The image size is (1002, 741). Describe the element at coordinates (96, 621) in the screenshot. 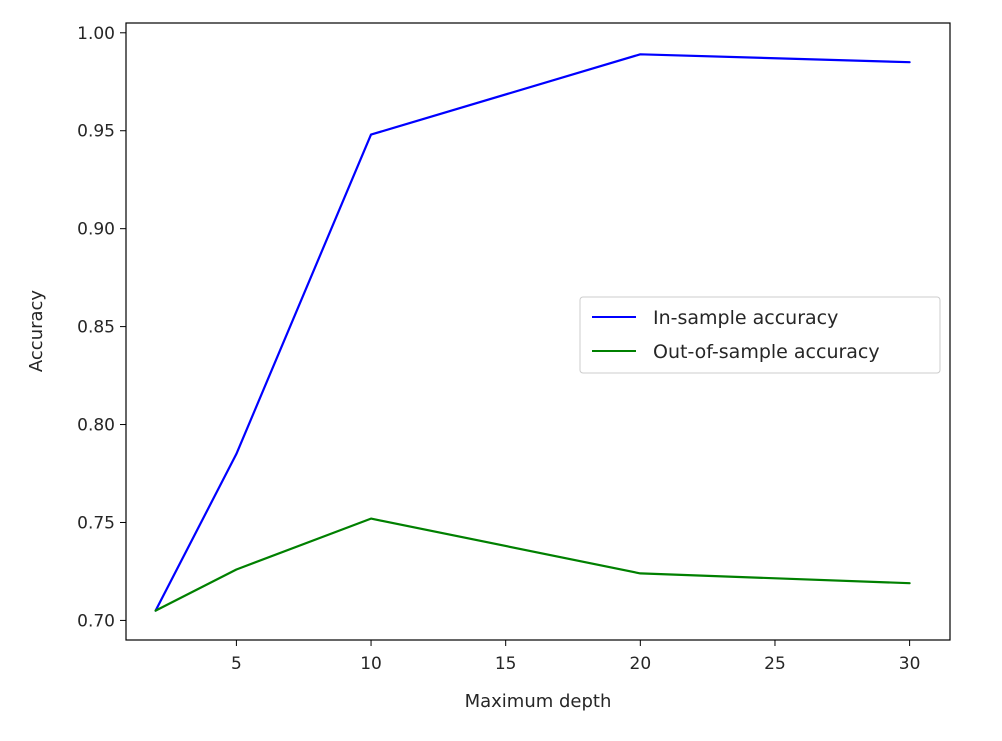

I see `y-tick-label: 0.70` at that location.